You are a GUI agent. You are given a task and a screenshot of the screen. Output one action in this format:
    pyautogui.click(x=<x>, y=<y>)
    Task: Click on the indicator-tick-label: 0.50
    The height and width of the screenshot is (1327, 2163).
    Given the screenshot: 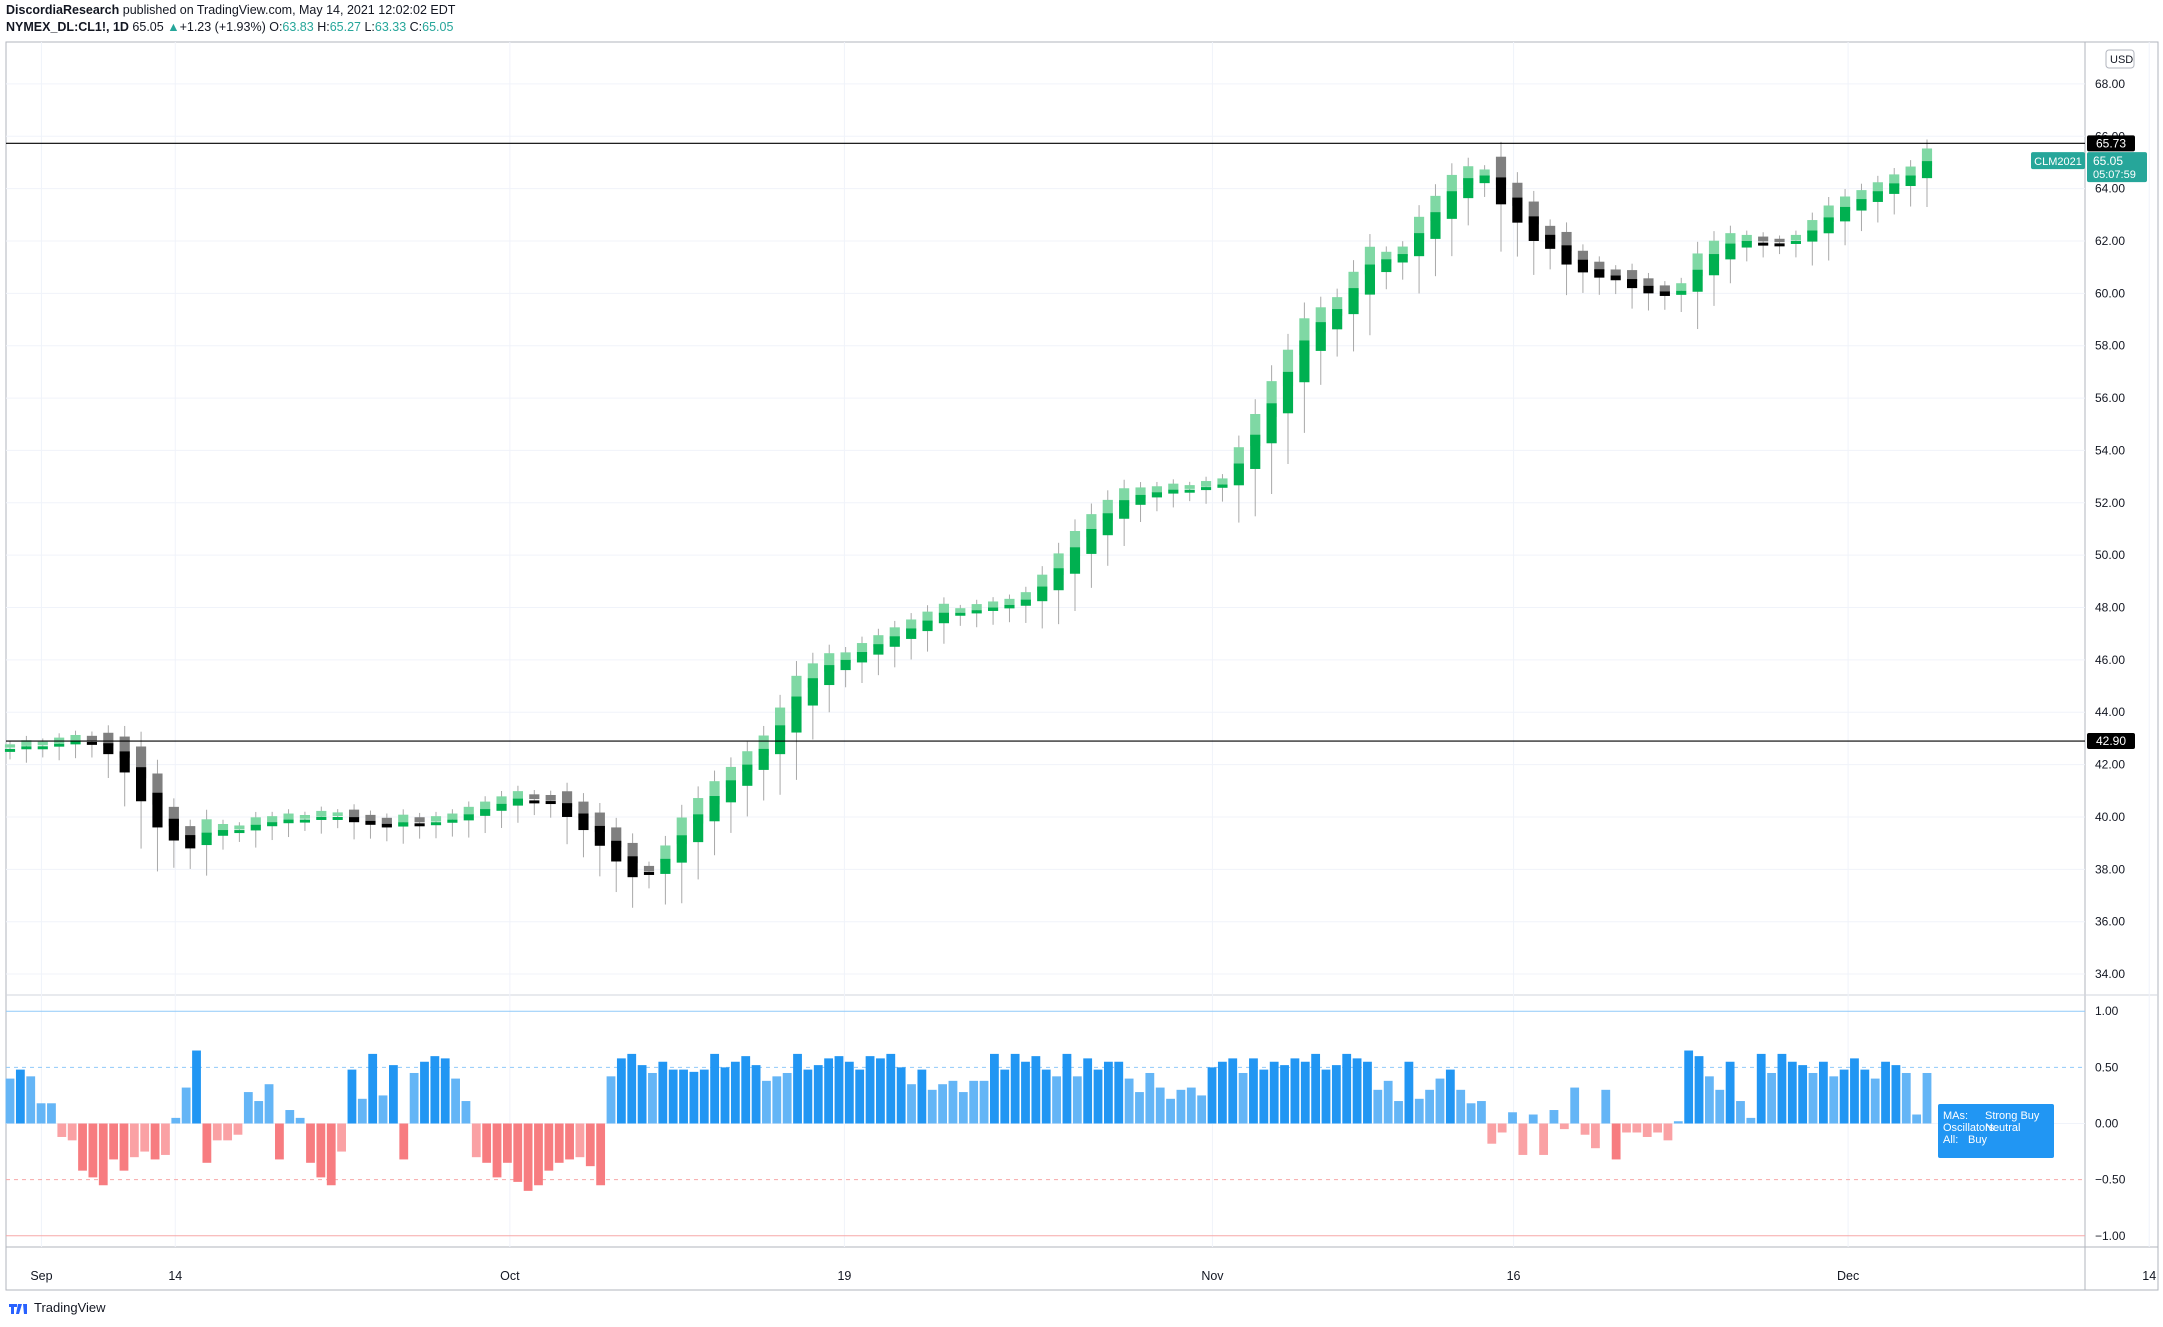 What is the action you would take?
    pyautogui.click(x=2107, y=1067)
    